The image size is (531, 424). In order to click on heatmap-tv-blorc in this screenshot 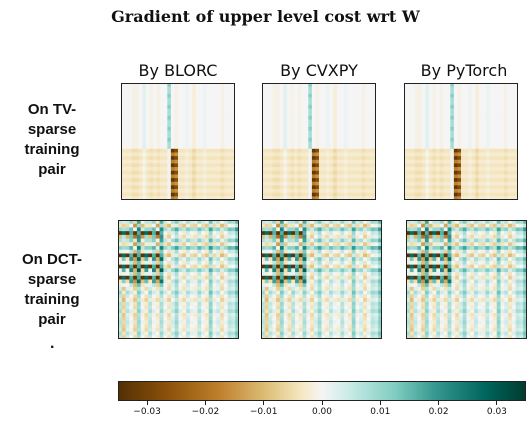, I will do `click(178, 141)`.